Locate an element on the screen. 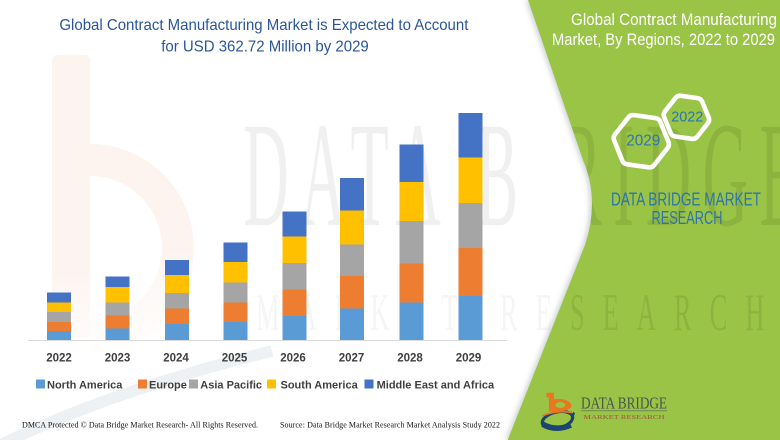 The image size is (780, 440). svg-text: 2023 is located at coordinates (118, 359).